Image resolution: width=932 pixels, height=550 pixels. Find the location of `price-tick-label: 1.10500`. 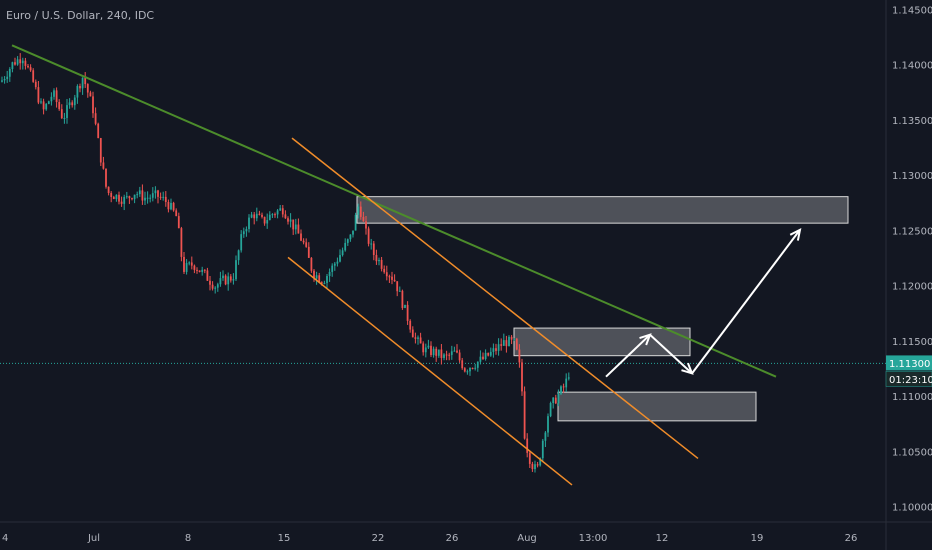

price-tick-label: 1.10500 is located at coordinates (912, 452).